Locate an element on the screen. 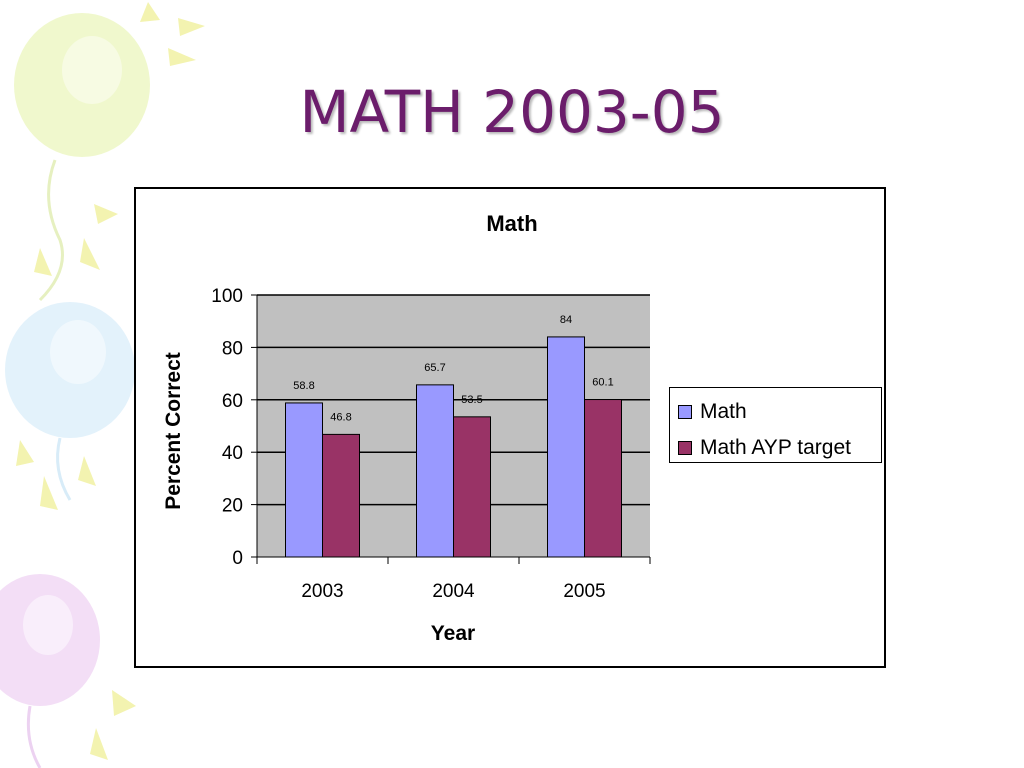 Image resolution: width=1024 pixels, height=768 pixels. data-label-ayp-target-2003: 46.8 is located at coordinates (340, 417).